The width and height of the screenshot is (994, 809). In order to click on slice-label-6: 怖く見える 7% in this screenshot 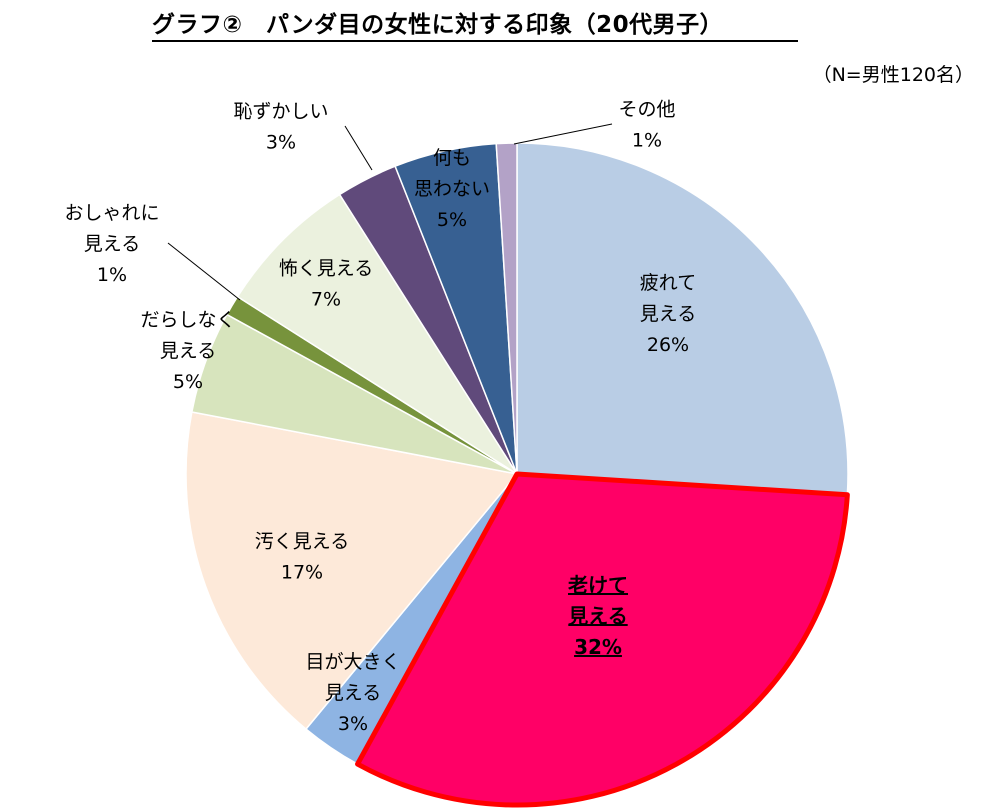, I will do `click(326, 284)`.